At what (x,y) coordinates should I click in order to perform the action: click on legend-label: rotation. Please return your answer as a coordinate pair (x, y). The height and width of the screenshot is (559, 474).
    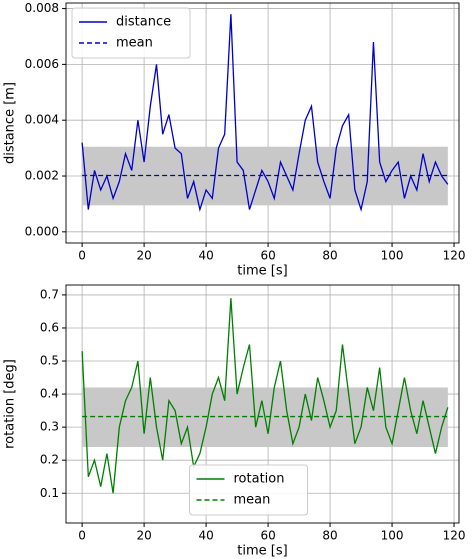
    Looking at the image, I should click on (259, 479).